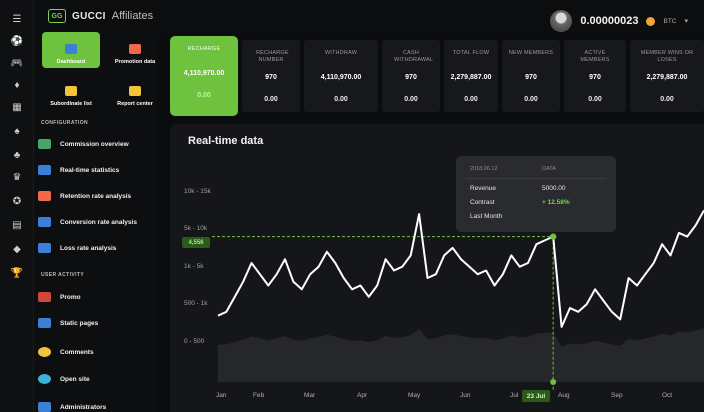  I want to click on stat-card-active-members: ACTIVE MEMBERS 970 0.00, so click(595, 76).